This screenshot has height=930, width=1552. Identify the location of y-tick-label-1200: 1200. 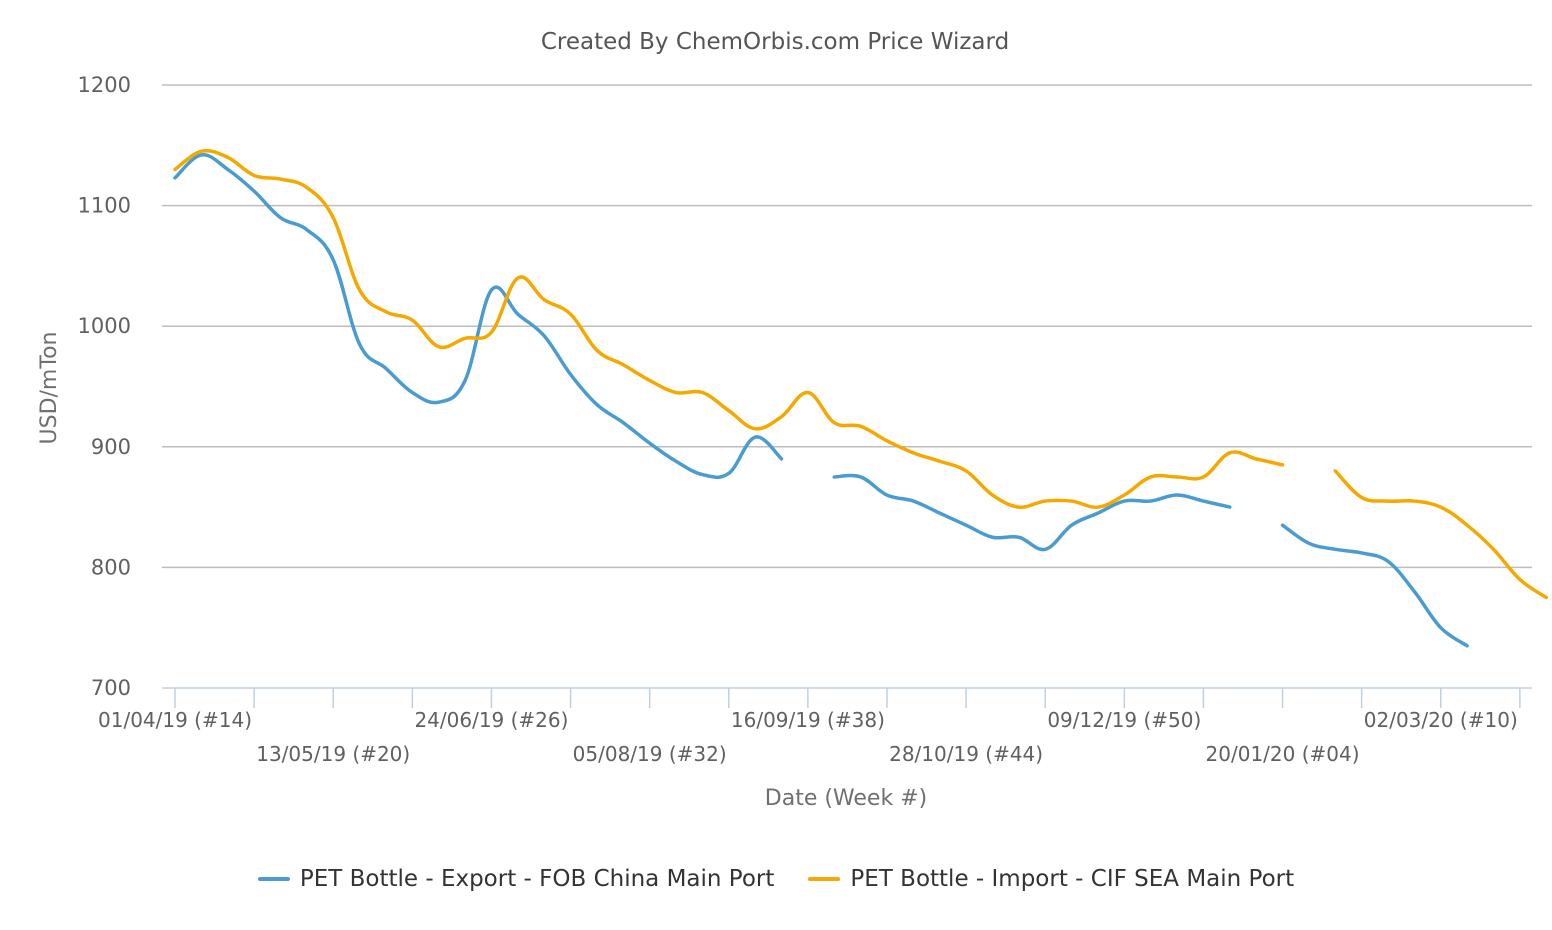
(104, 85).